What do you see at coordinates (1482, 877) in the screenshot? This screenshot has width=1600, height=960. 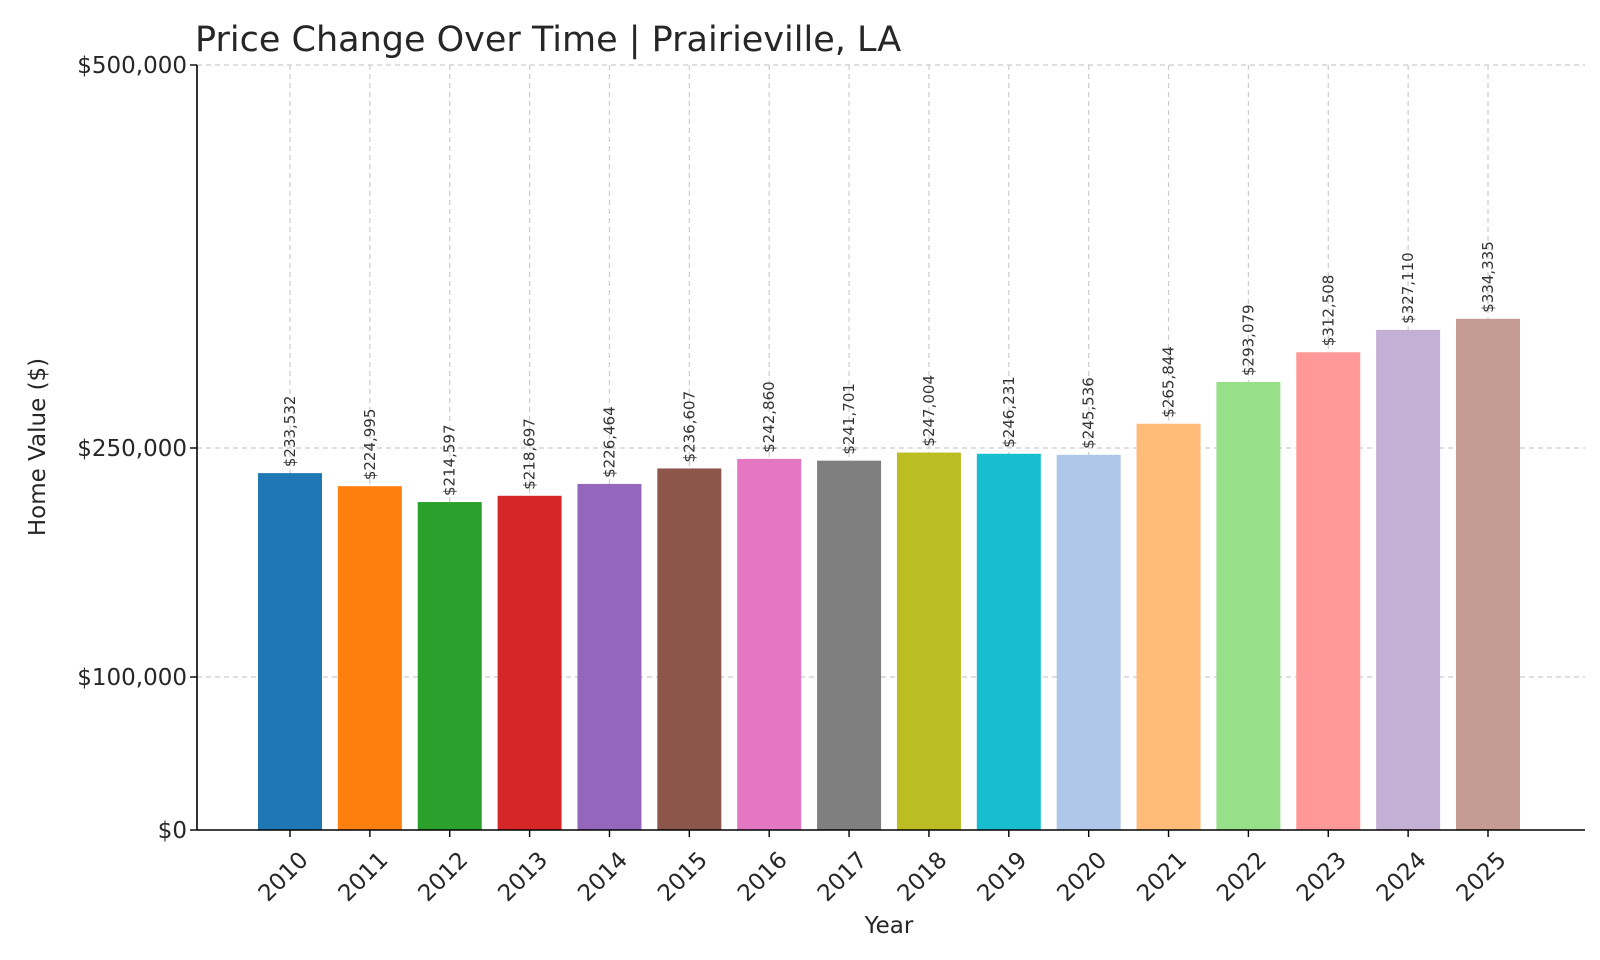 I see `x-tick-label: 2025` at bounding box center [1482, 877].